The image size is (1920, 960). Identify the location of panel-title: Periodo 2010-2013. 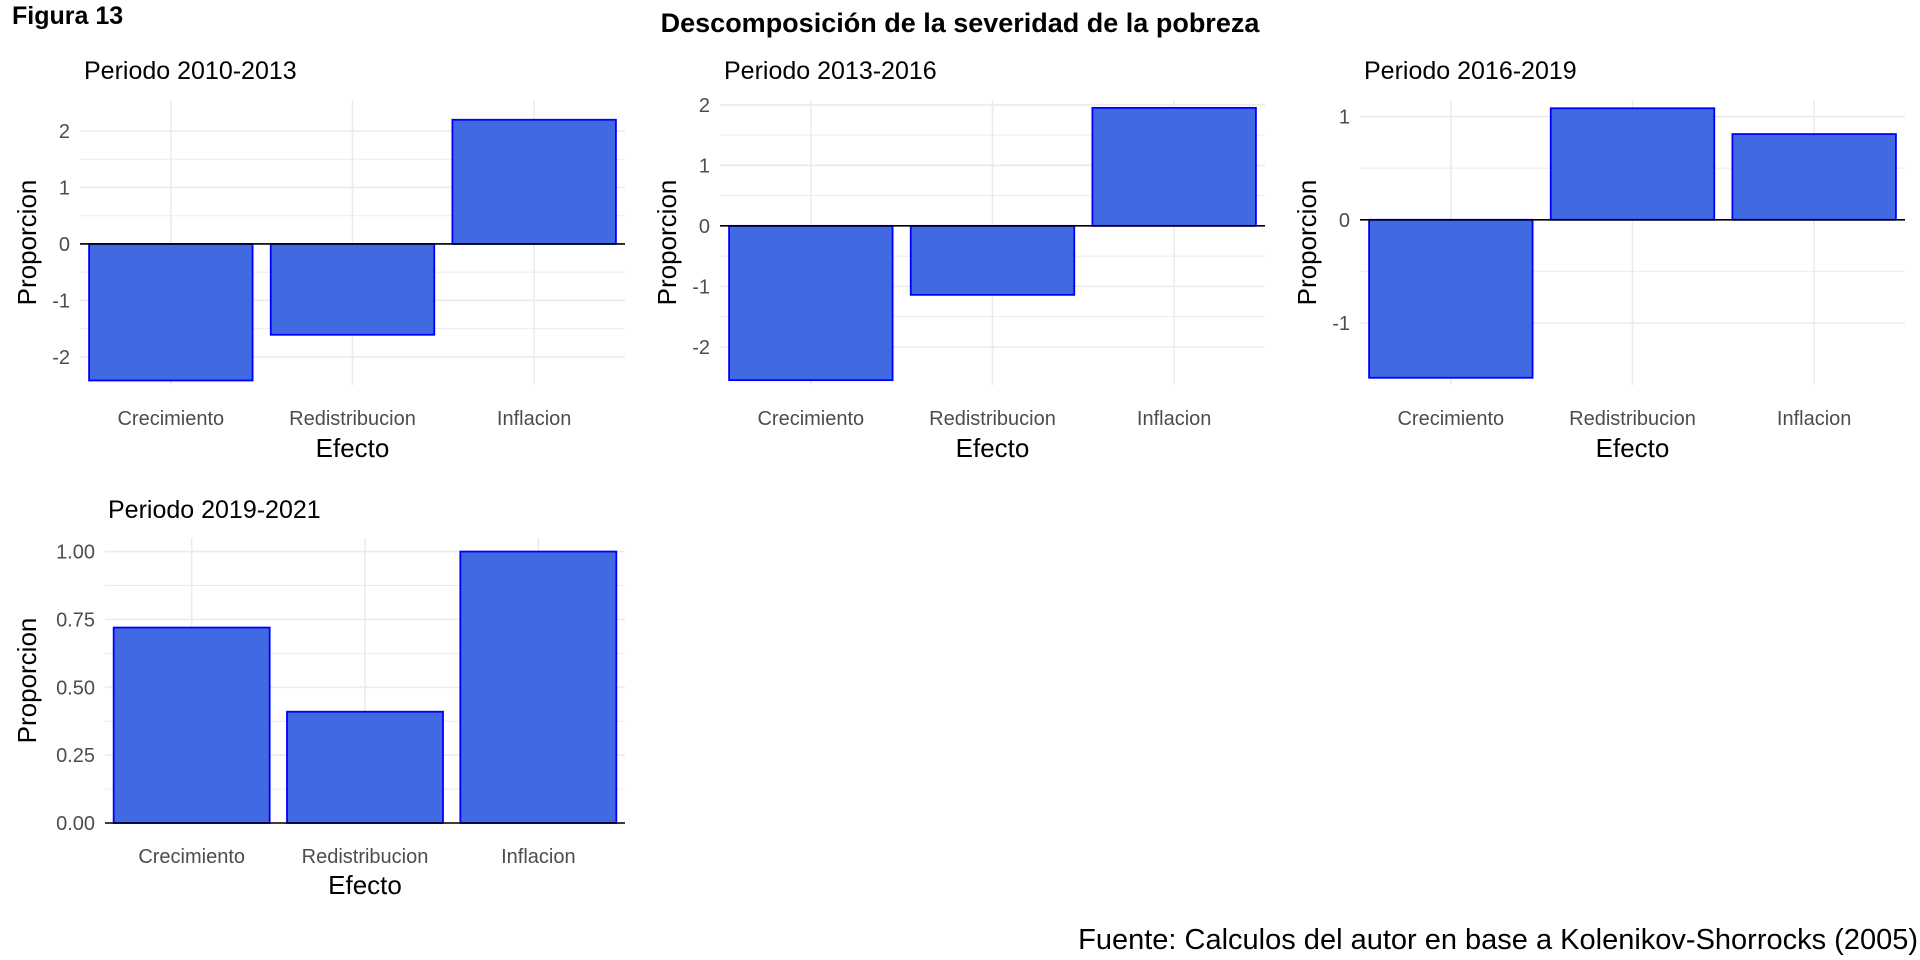
(190, 71).